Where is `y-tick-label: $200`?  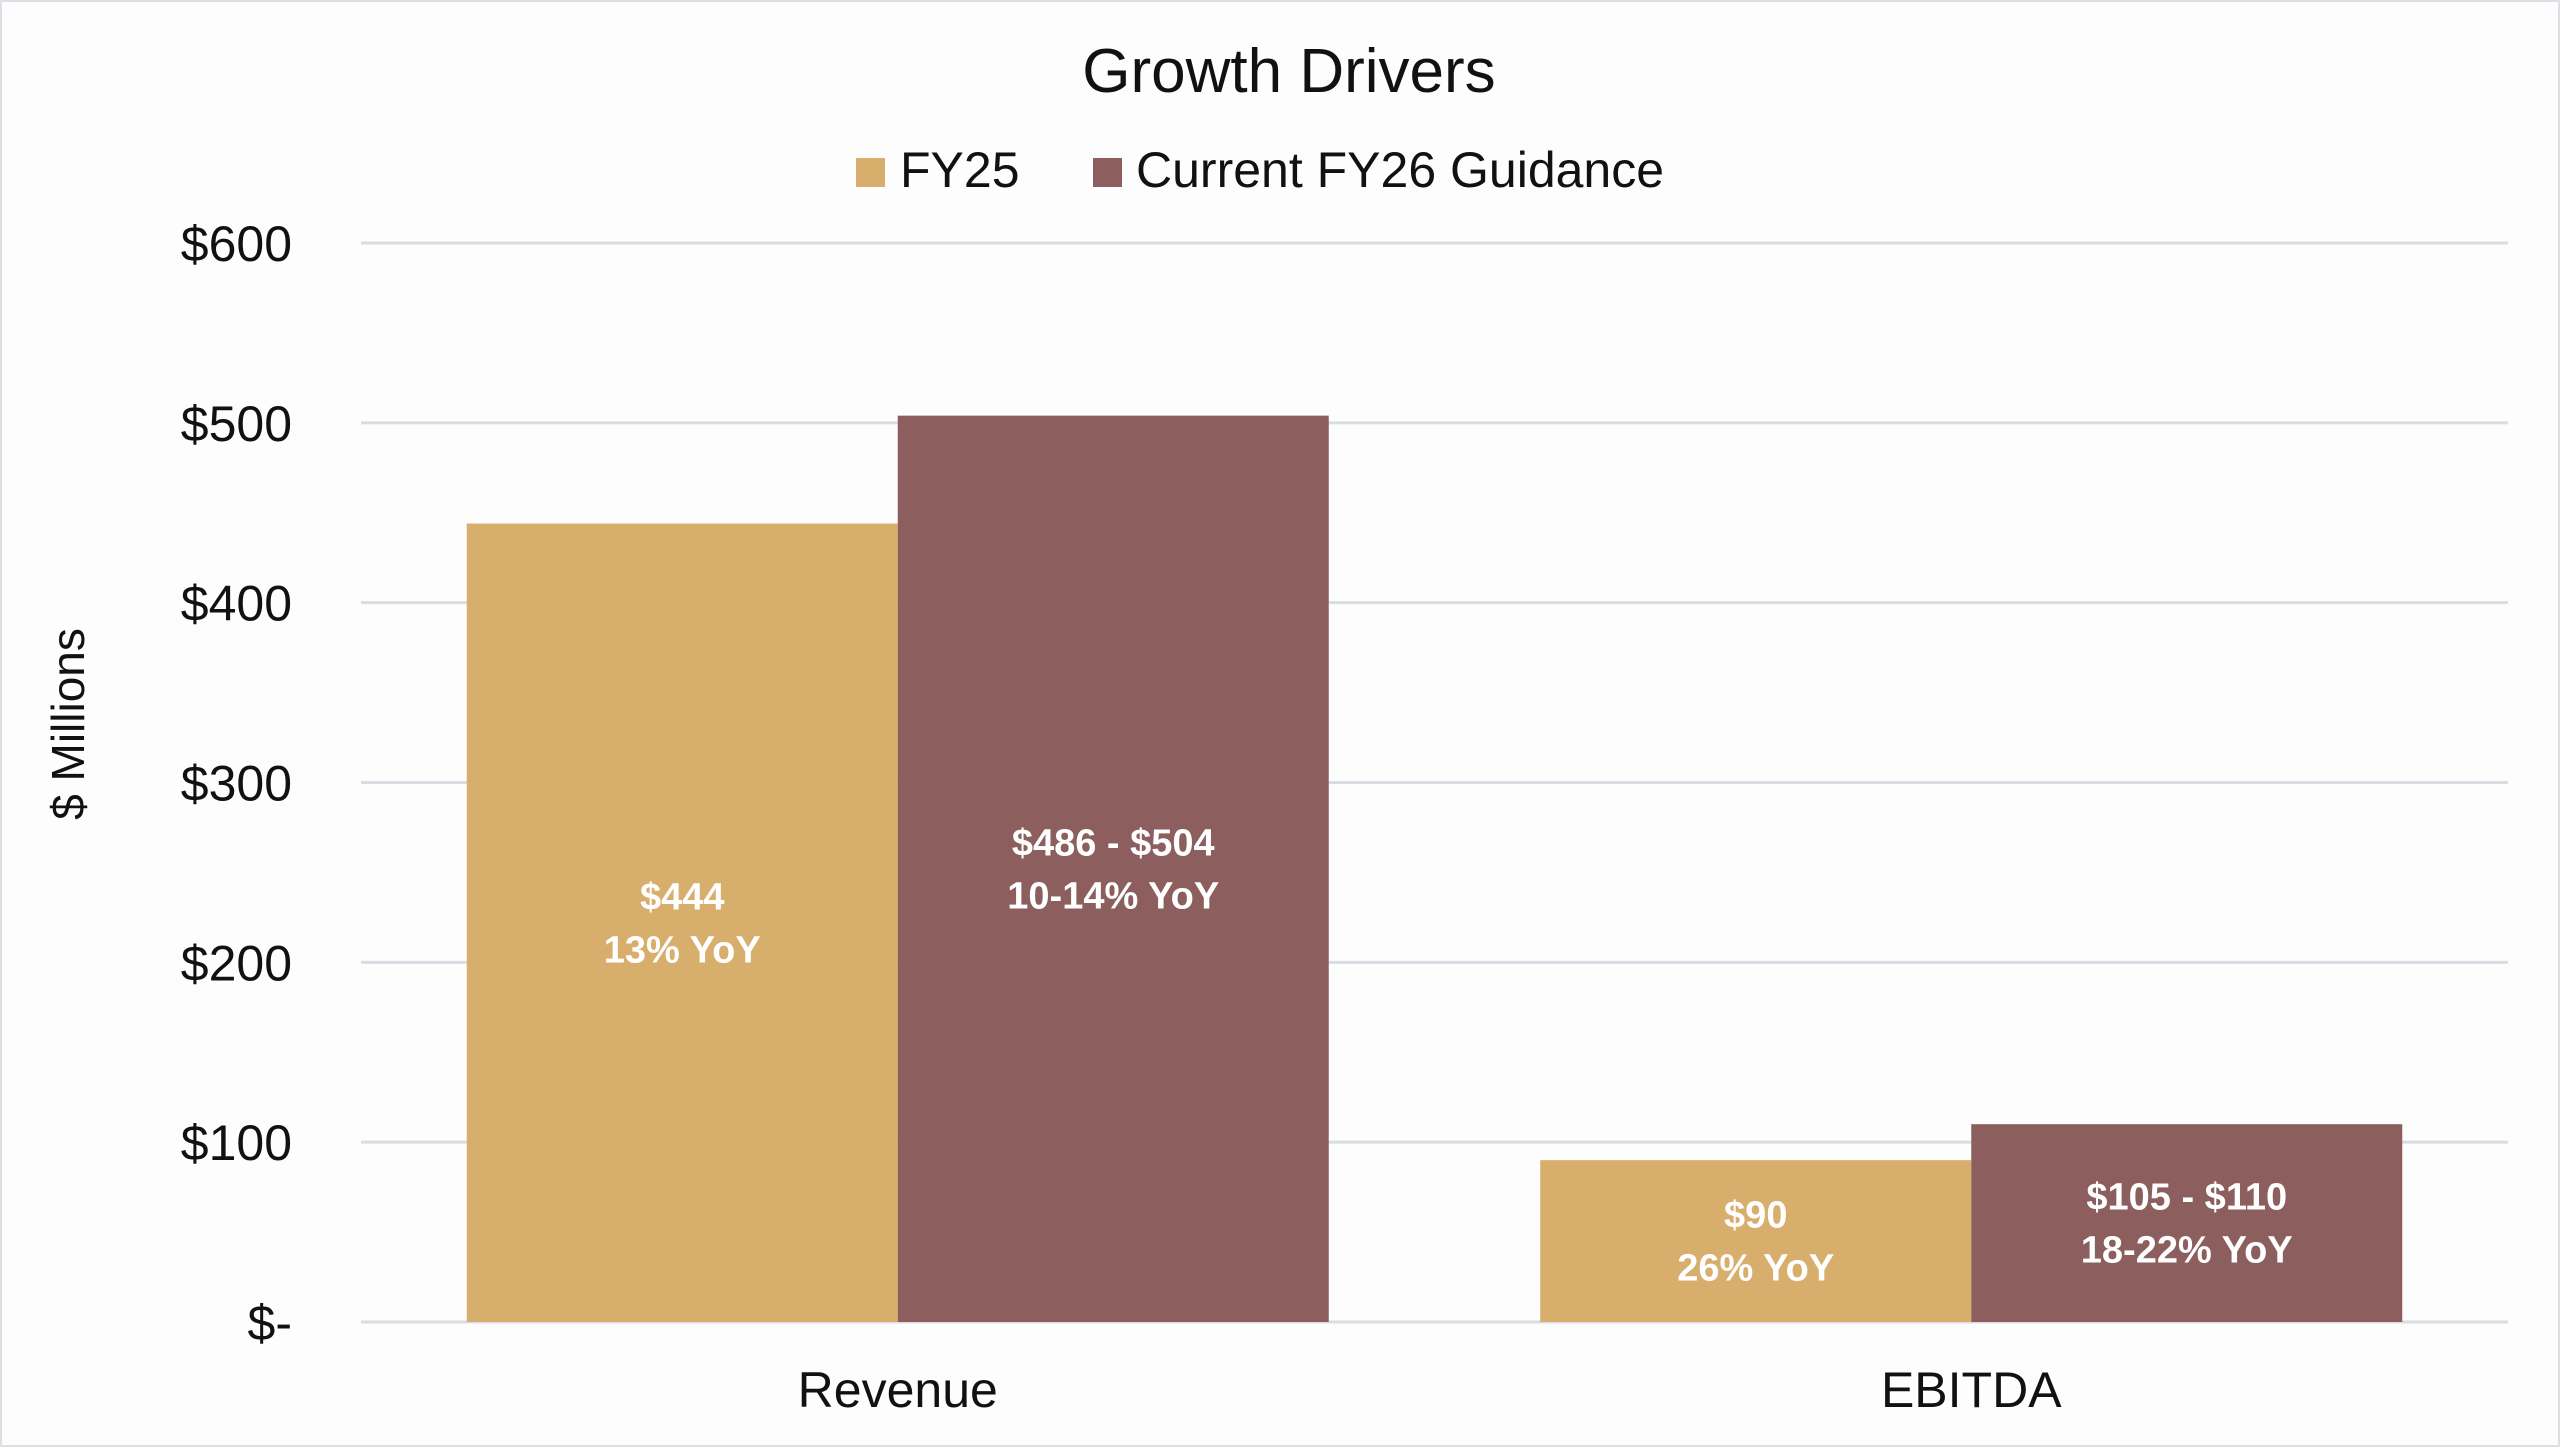 y-tick-label: $200 is located at coordinates (236, 963).